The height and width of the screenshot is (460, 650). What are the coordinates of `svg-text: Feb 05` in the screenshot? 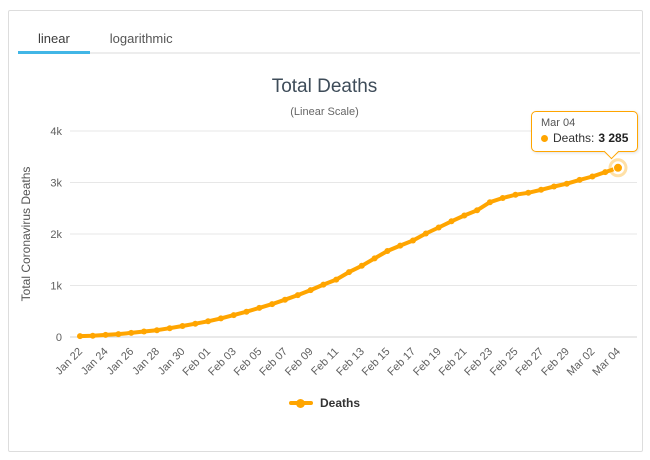 It's located at (248, 362).